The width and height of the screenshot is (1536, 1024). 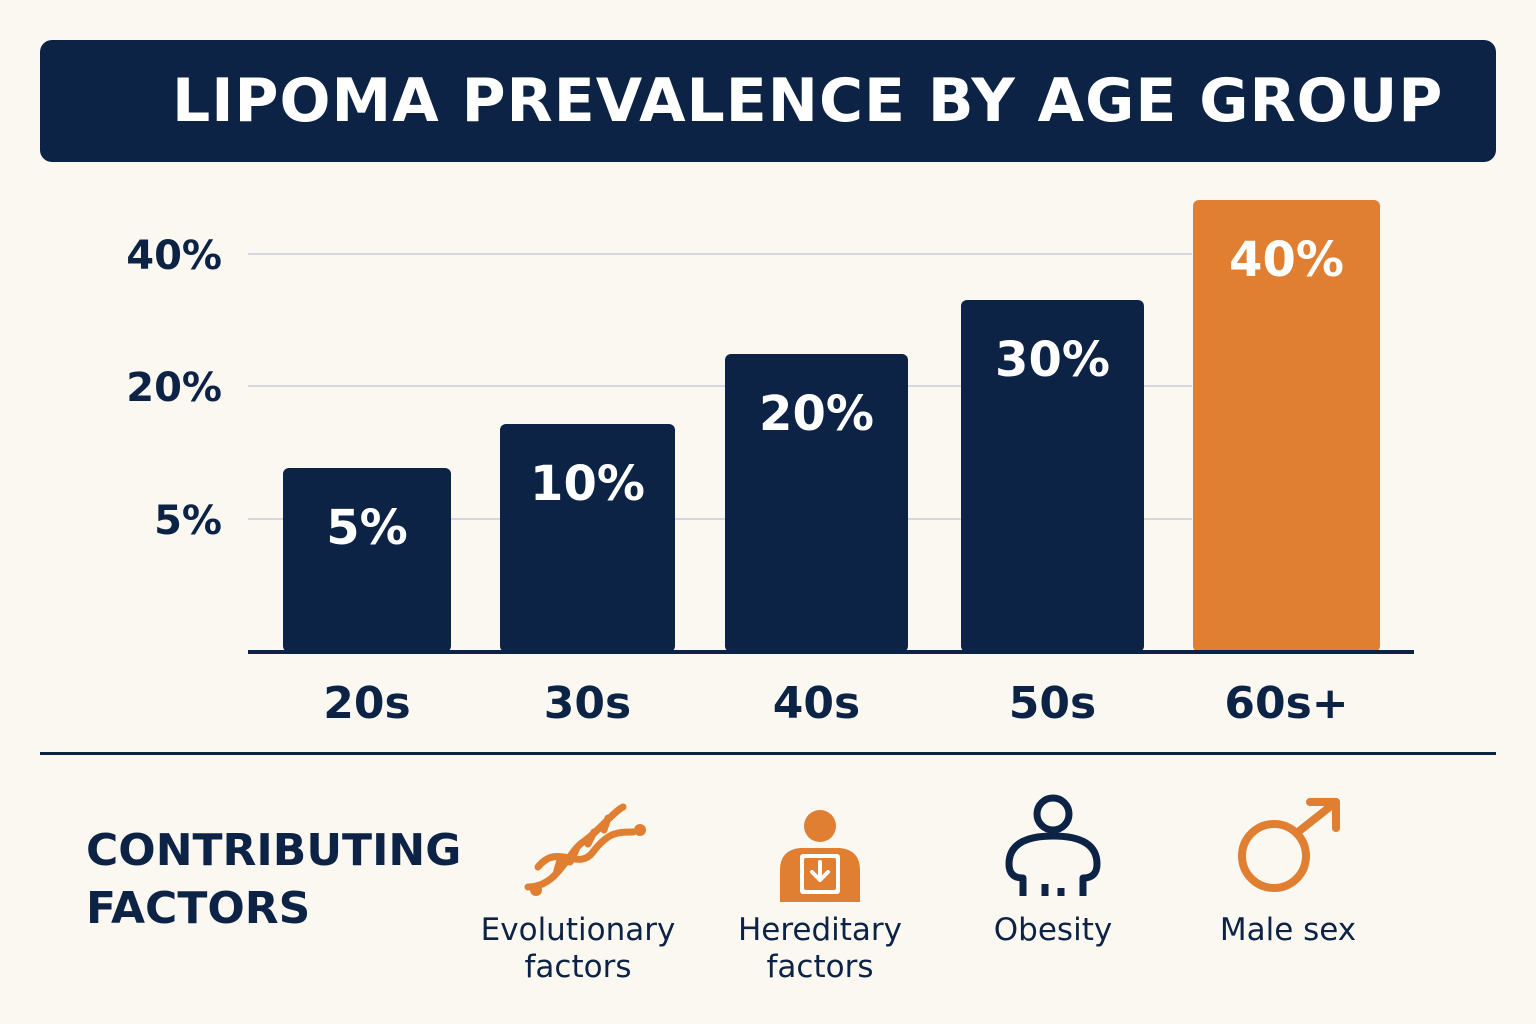 What do you see at coordinates (198, 908) in the screenshot?
I see `factors-heading-line2: FACTORS` at bounding box center [198, 908].